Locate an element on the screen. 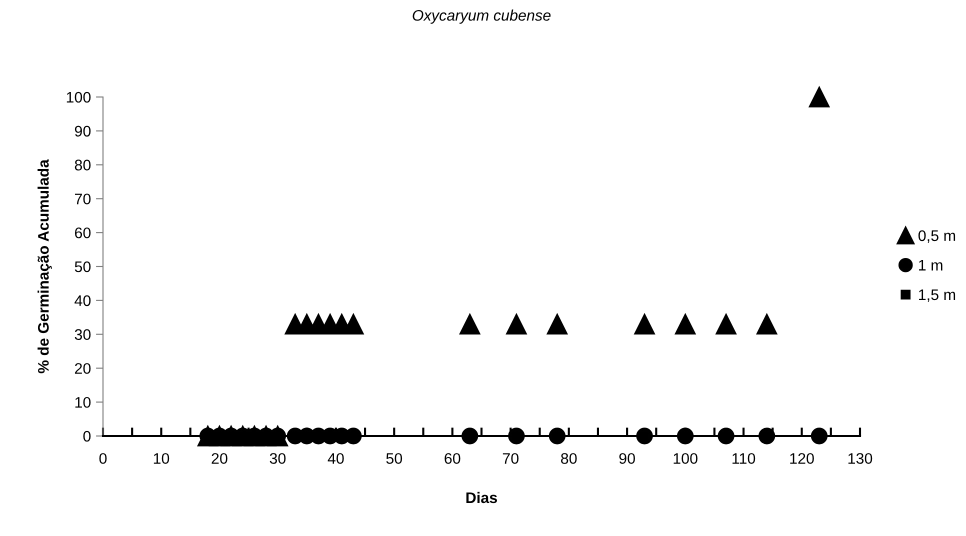  y-tick-label: 90 is located at coordinates (82, 131).